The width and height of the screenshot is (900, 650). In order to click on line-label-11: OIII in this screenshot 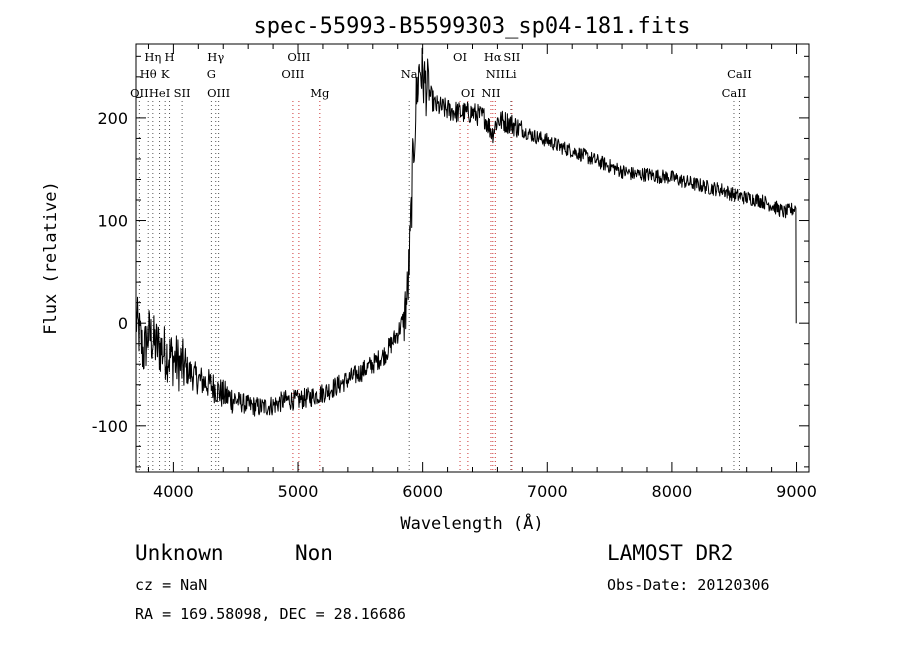, I will do `click(298, 57)`.